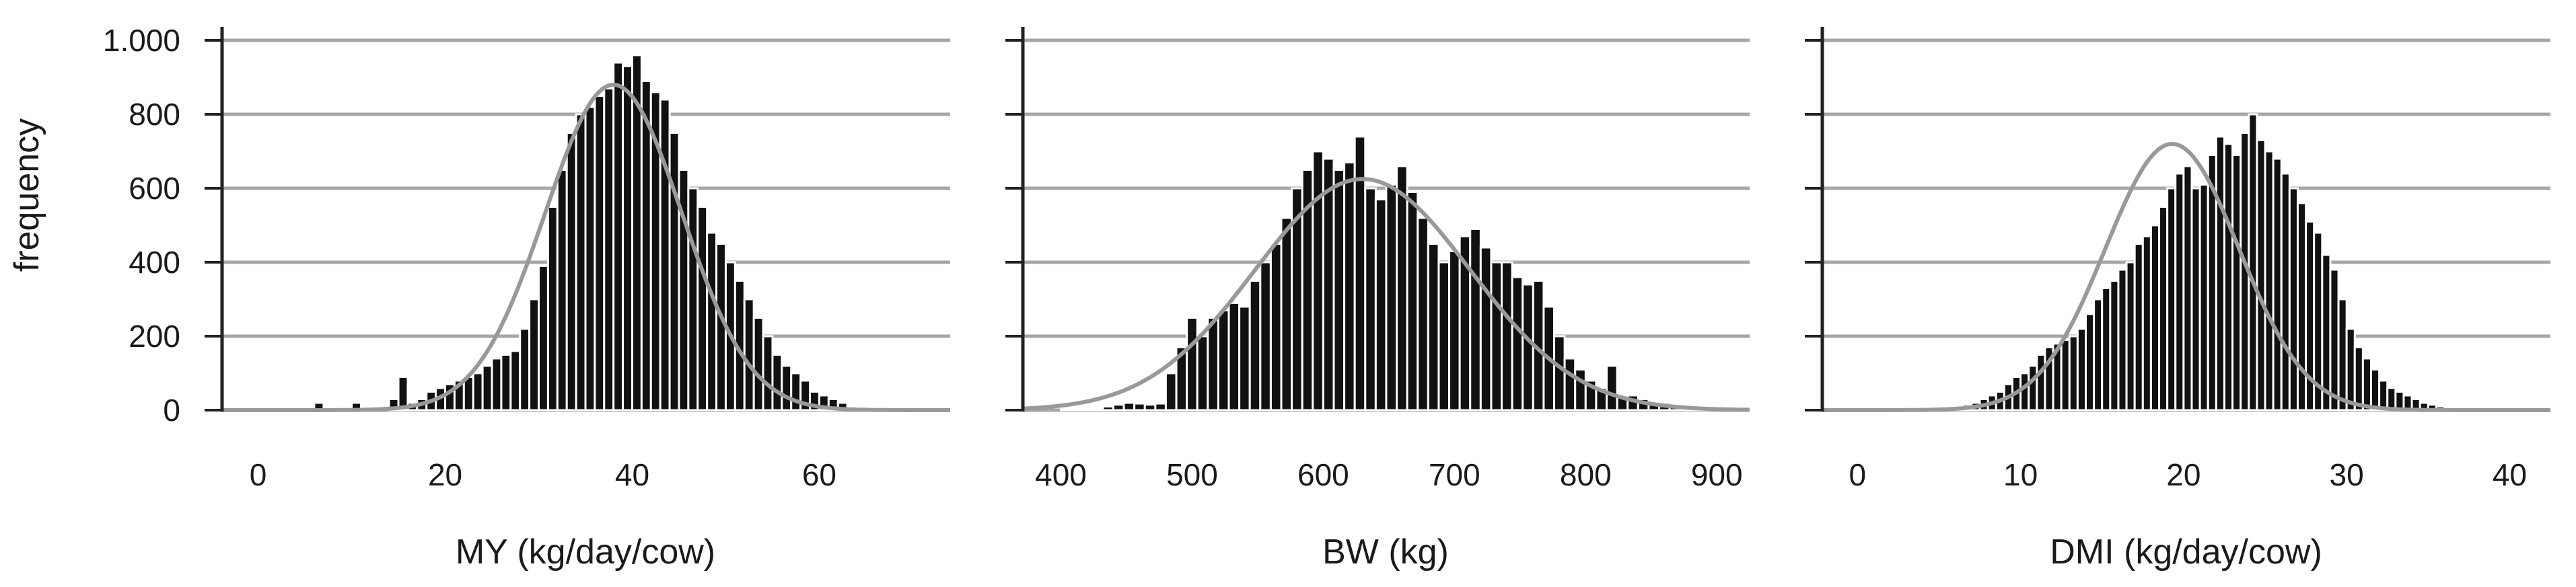  Describe the element at coordinates (141, 40) in the screenshot. I see `y-tick-label: 1.000` at that location.